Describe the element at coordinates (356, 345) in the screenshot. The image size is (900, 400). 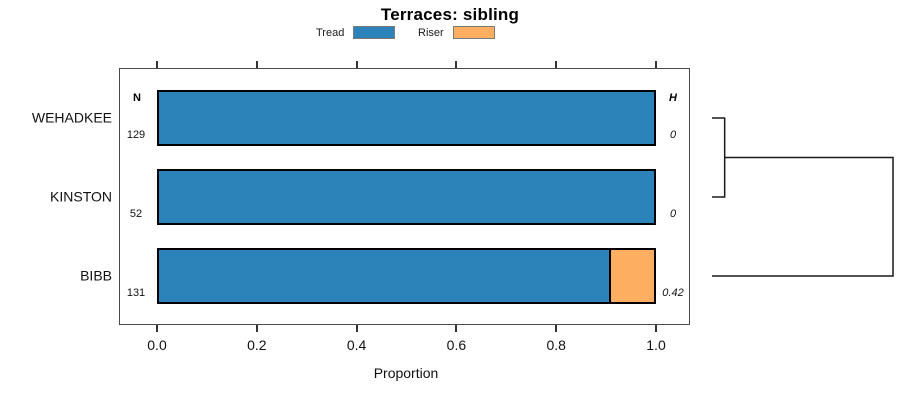
I see `x-tick-label: 0.4` at that location.